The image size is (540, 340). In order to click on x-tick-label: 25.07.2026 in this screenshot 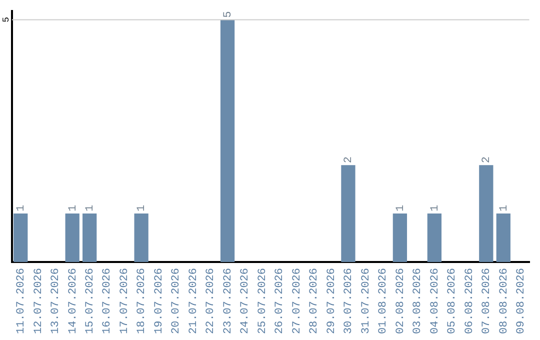, I will do `click(262, 301)`.